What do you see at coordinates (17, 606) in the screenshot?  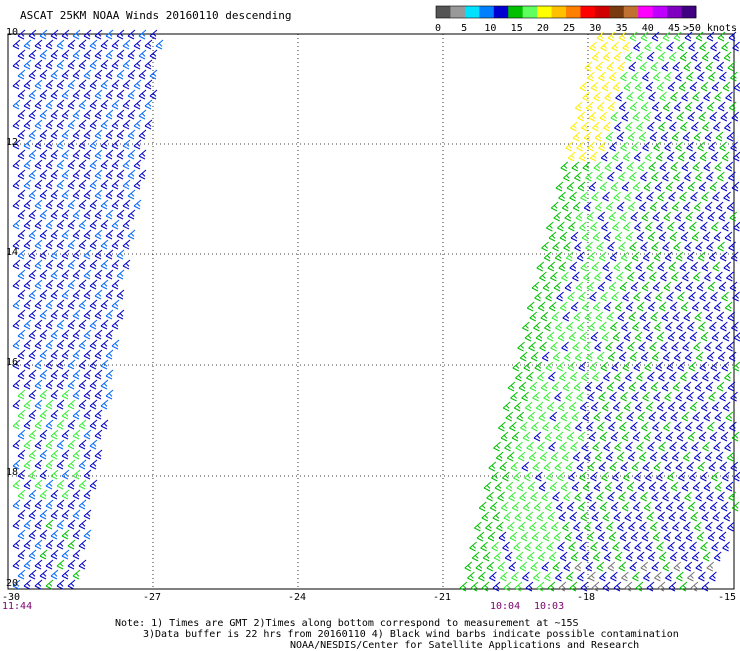 I see `swath-time-left: 11:44` at bounding box center [17, 606].